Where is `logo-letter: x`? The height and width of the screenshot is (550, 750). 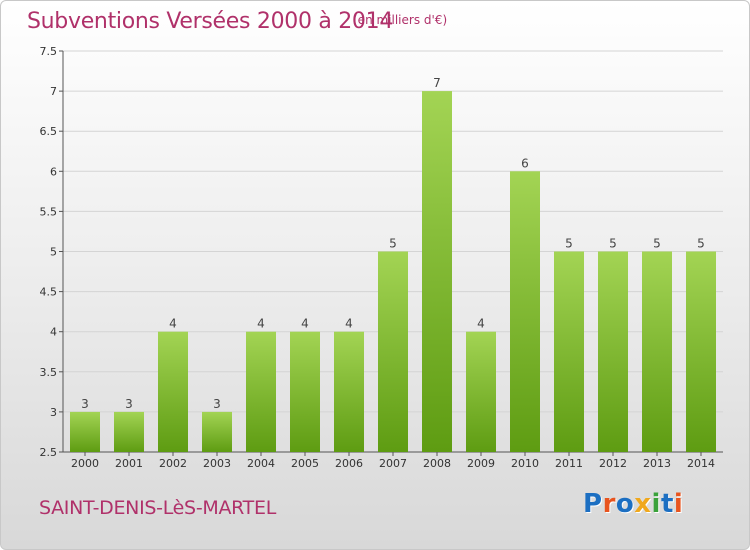
logo-letter: x is located at coordinates (643, 504).